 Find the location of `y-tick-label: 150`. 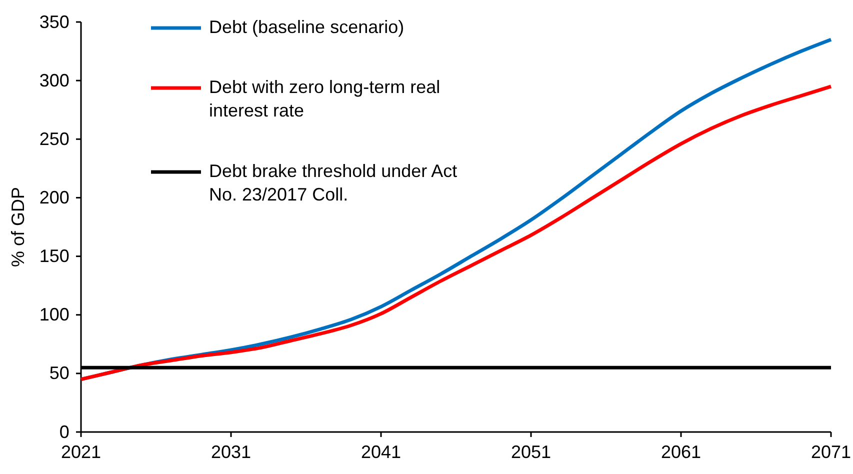

y-tick-label: 150 is located at coordinates (54, 256).